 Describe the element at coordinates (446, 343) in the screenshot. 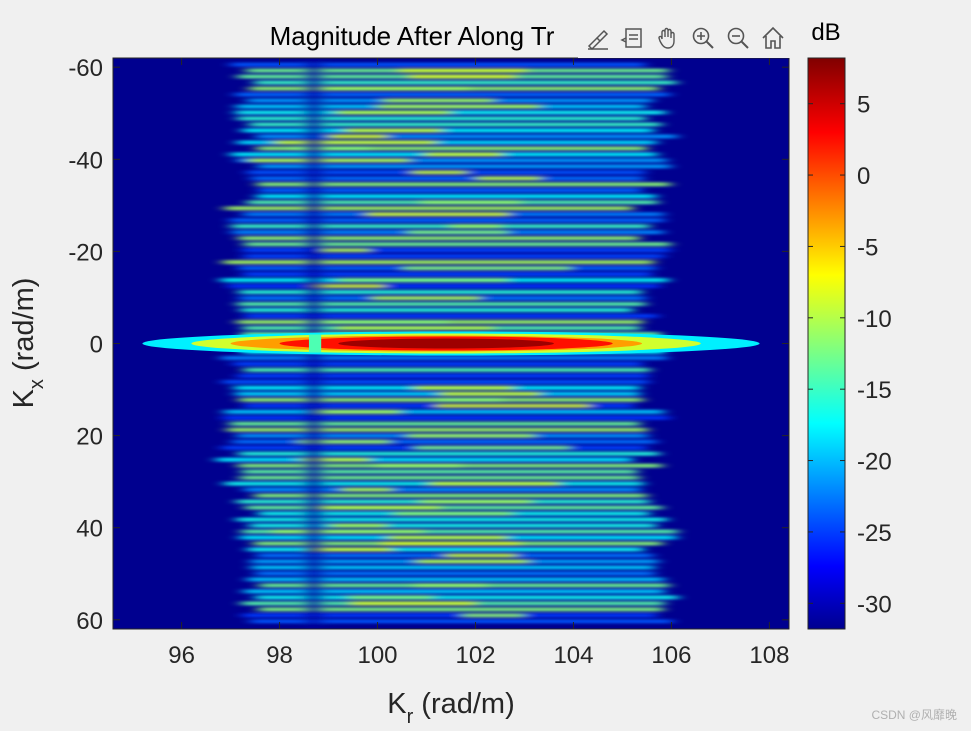

I see `peak-streak` at that location.